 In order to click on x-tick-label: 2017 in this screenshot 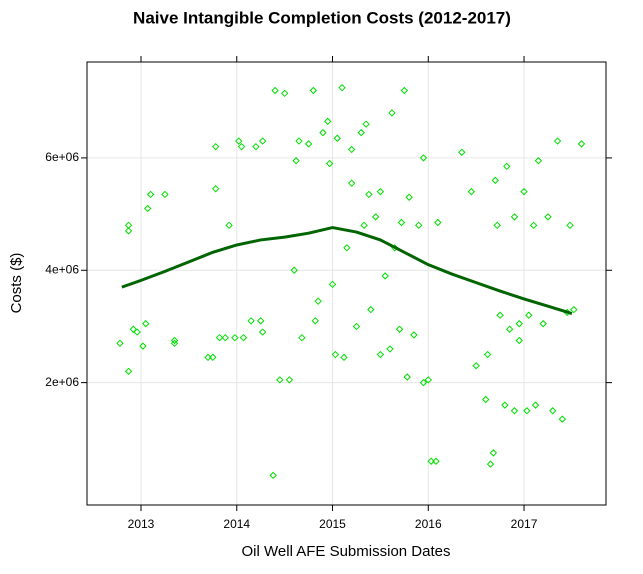, I will do `click(524, 524)`.